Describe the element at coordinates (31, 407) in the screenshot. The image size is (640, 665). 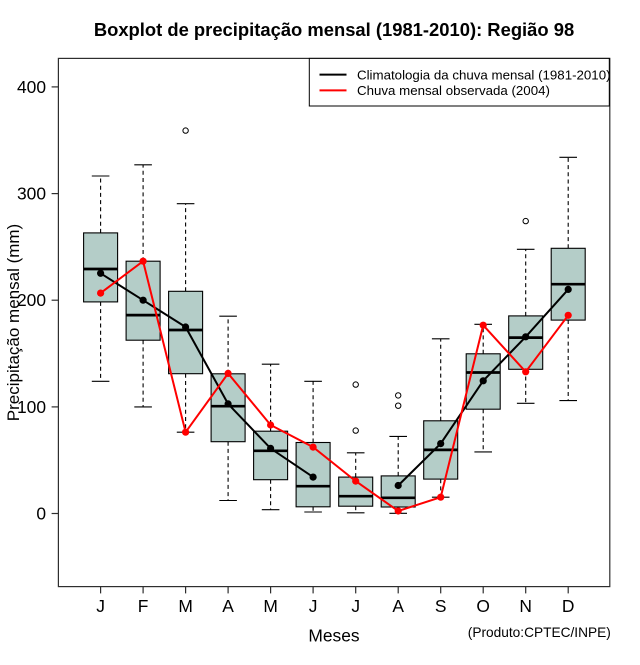
I see `svg-text: 100` at that location.